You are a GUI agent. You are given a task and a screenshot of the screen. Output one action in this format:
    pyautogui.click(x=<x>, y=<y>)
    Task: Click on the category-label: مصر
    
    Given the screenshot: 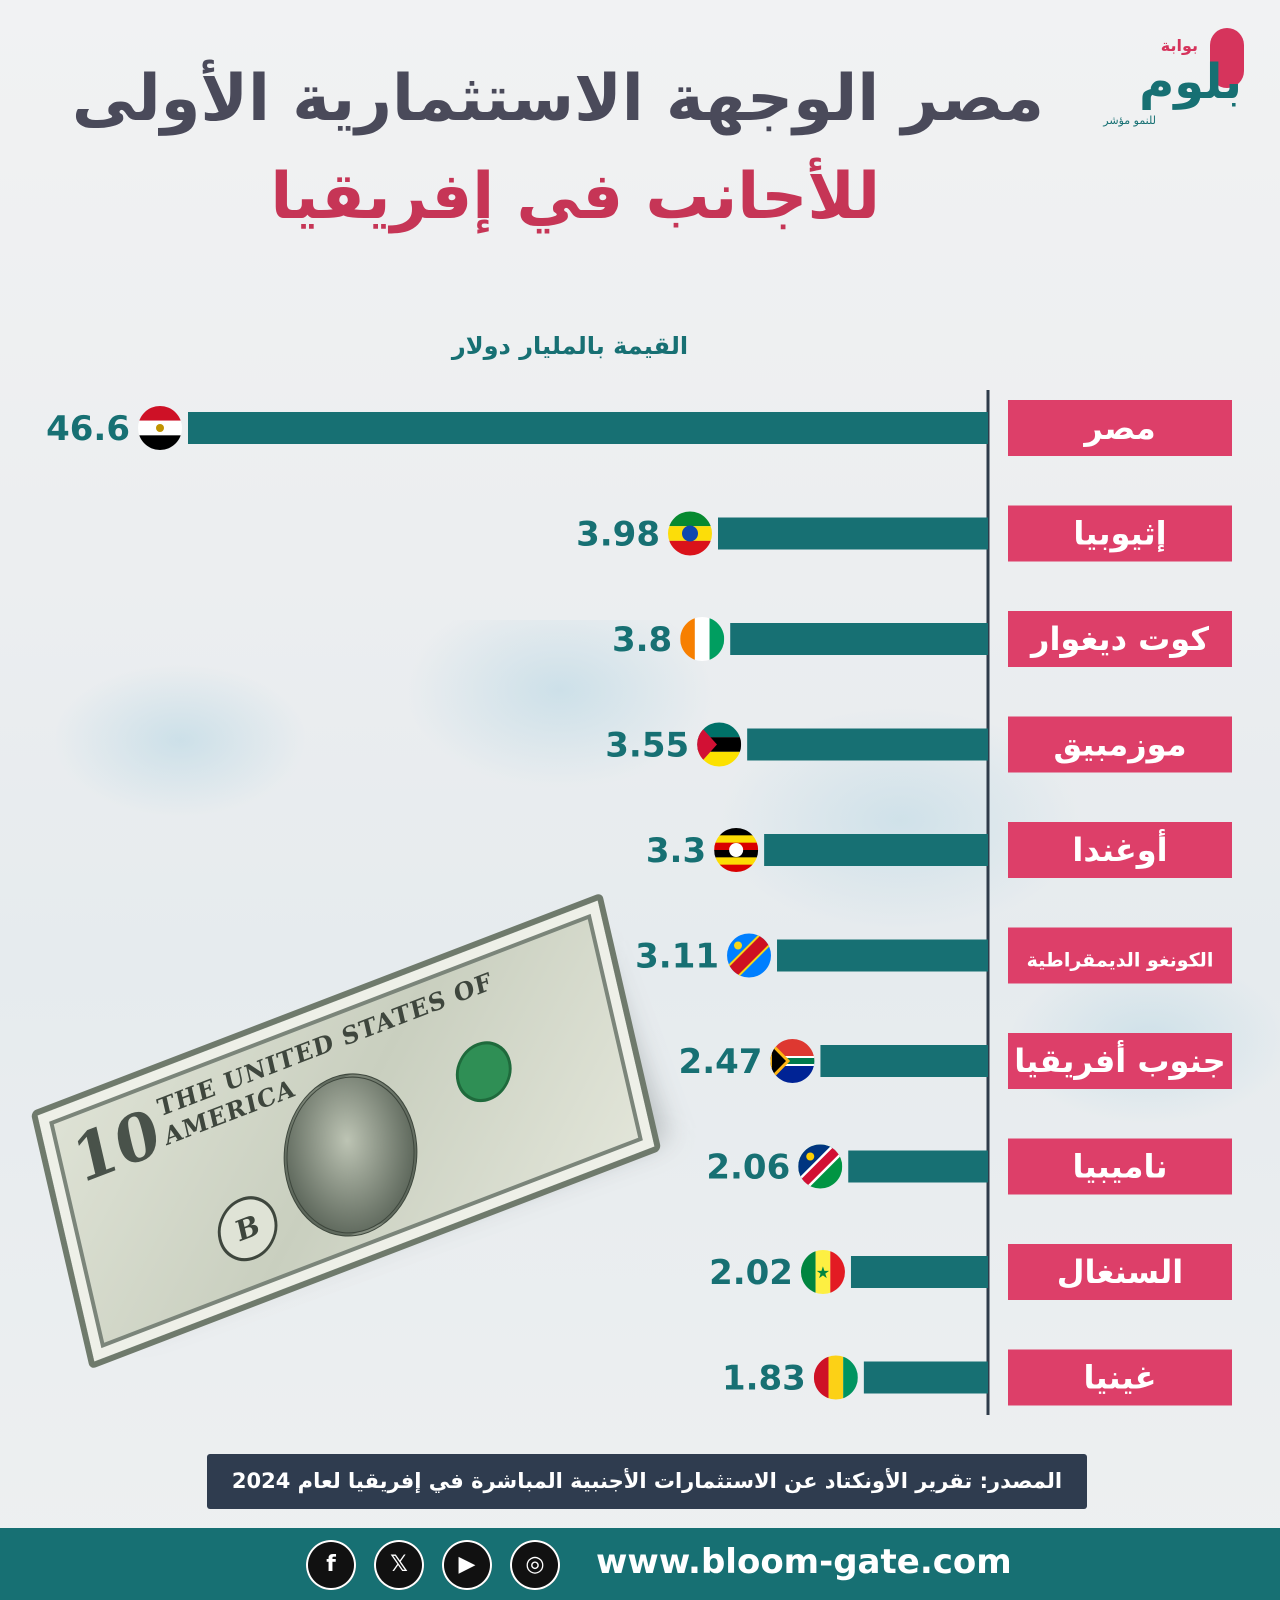 What is the action you would take?
    pyautogui.click(x=1118, y=428)
    